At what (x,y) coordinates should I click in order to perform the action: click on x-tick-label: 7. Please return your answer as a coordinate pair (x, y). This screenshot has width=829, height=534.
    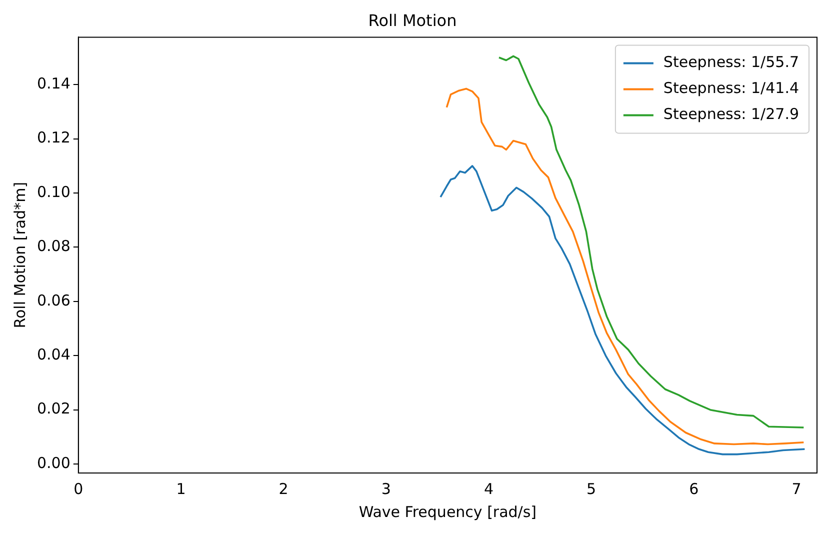
    Looking at the image, I should click on (797, 489).